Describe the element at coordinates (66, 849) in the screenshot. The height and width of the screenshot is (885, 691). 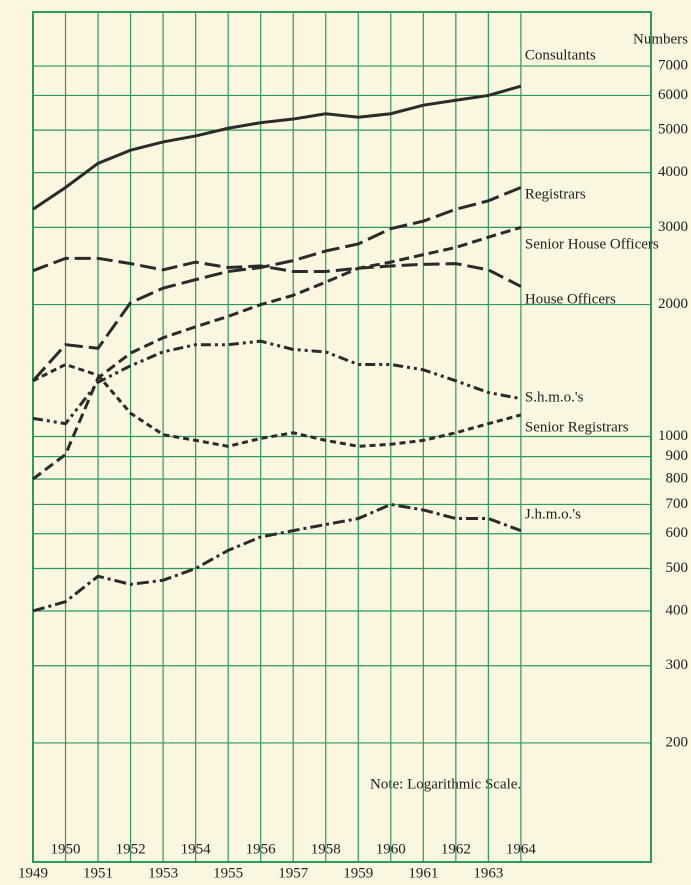
I see `x-tick-label: 1950` at that location.